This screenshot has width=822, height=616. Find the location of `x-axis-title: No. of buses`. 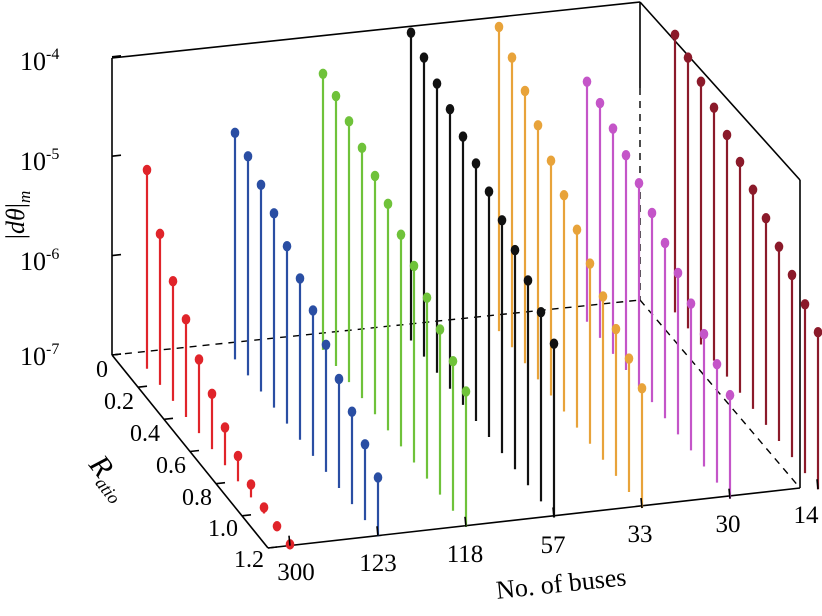

x-axis-title: No. of buses is located at coordinates (561, 583).